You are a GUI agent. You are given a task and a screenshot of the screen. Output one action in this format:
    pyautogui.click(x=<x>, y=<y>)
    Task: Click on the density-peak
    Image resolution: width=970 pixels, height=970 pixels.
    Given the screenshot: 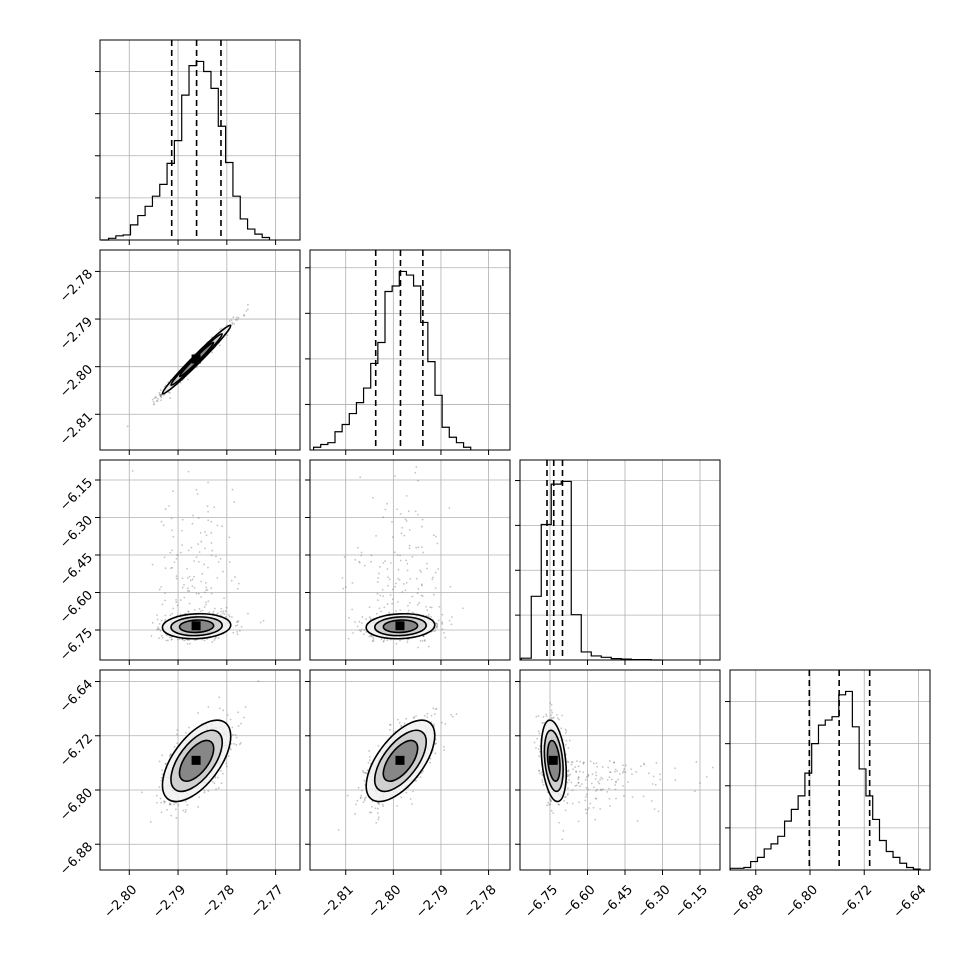 What is the action you would take?
    pyautogui.click(x=196, y=760)
    